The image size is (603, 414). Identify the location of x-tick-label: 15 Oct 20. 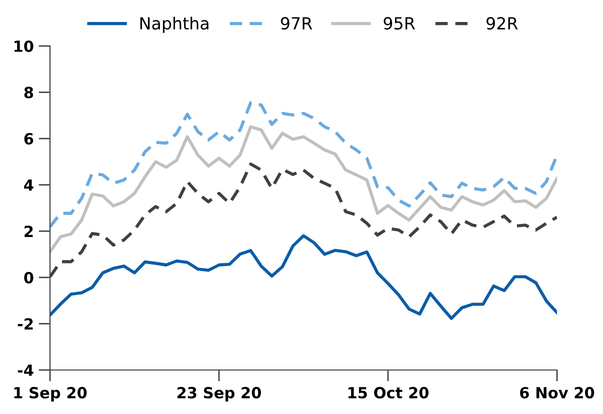
(388, 392).